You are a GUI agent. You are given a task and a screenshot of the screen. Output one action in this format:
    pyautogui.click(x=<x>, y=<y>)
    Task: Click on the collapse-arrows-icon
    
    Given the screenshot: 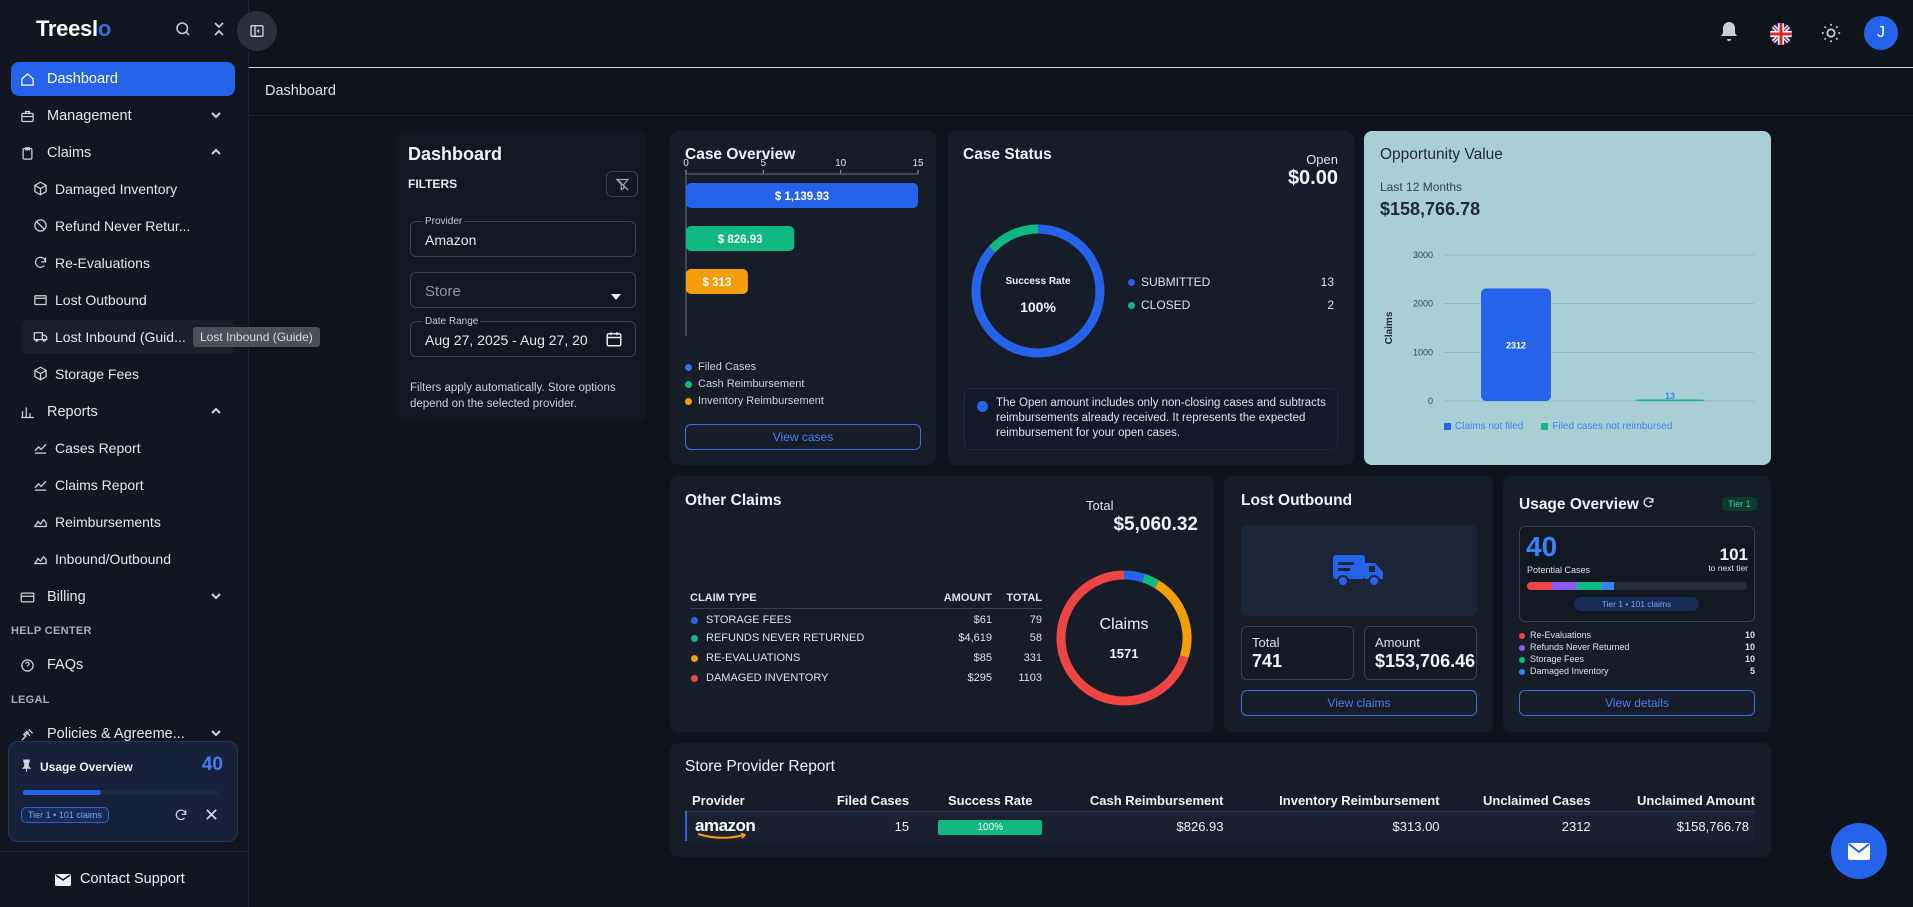 What is the action you would take?
    pyautogui.click(x=219, y=29)
    